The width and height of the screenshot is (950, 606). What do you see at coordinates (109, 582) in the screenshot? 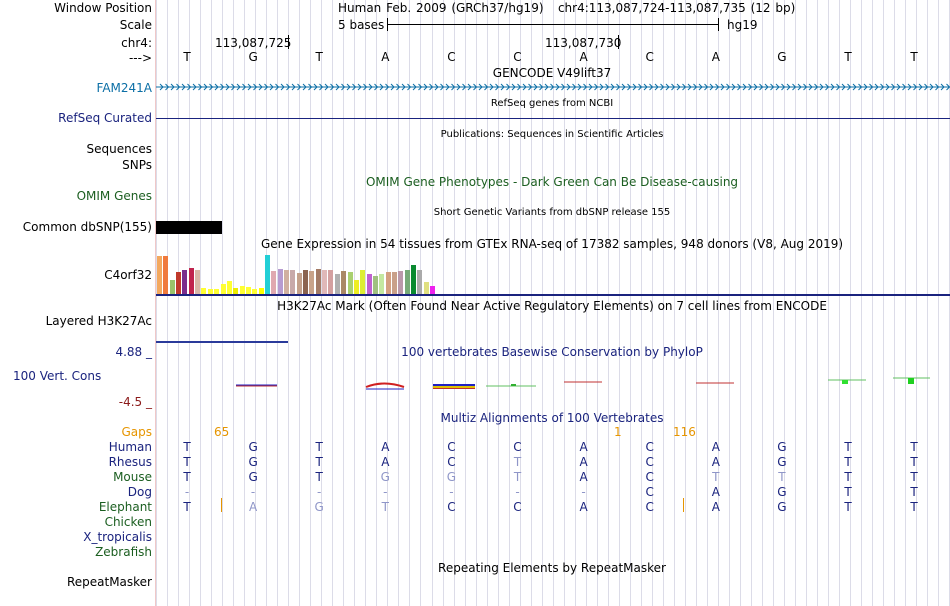
I see `repeatmasker-label: RepeatMasker` at bounding box center [109, 582].